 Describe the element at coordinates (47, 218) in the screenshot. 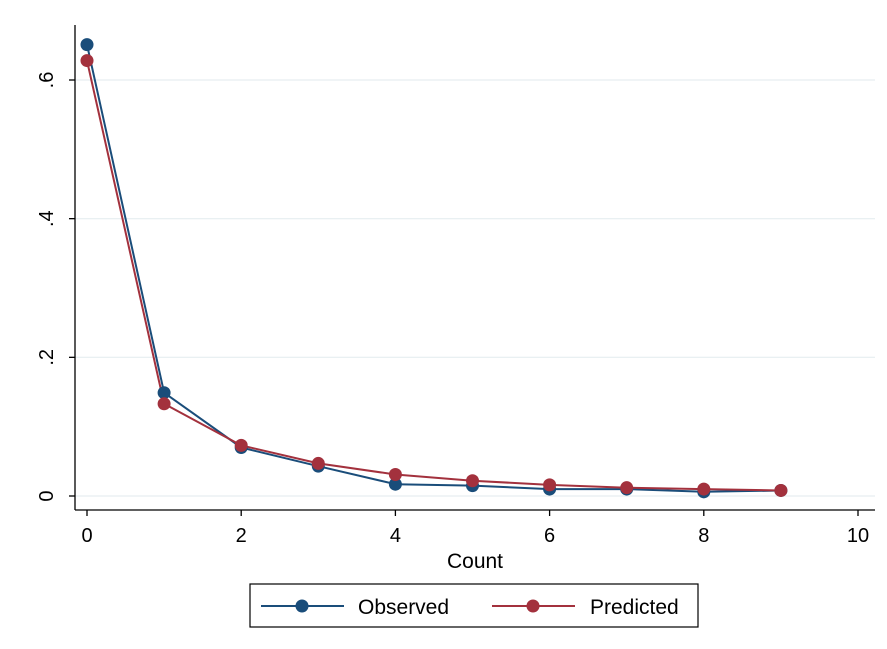

I see `y-tick-label-2: .4` at that location.